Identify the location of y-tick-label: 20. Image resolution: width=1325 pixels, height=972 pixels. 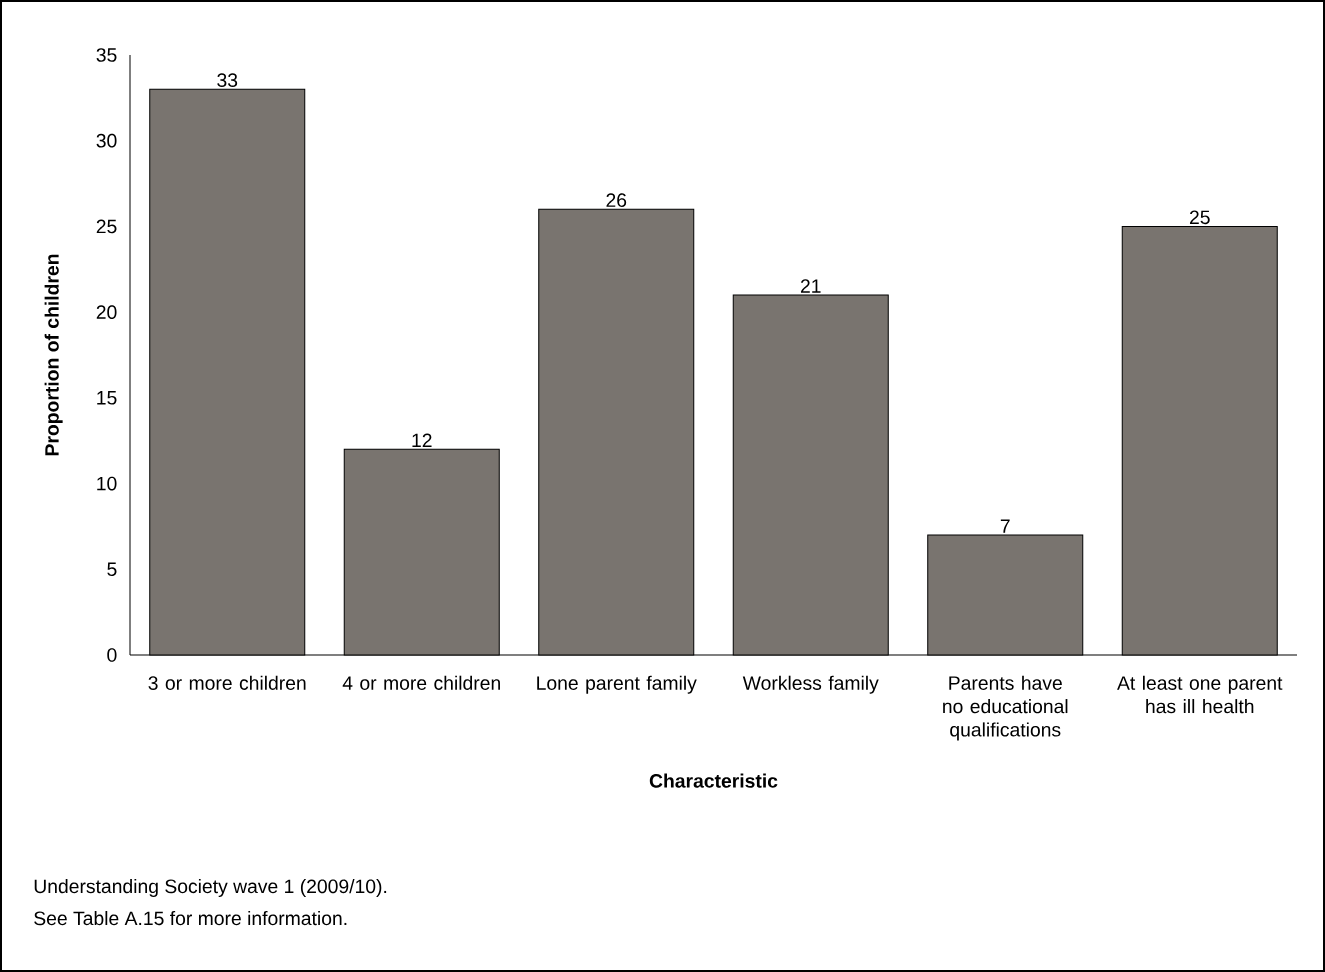
(106, 312).